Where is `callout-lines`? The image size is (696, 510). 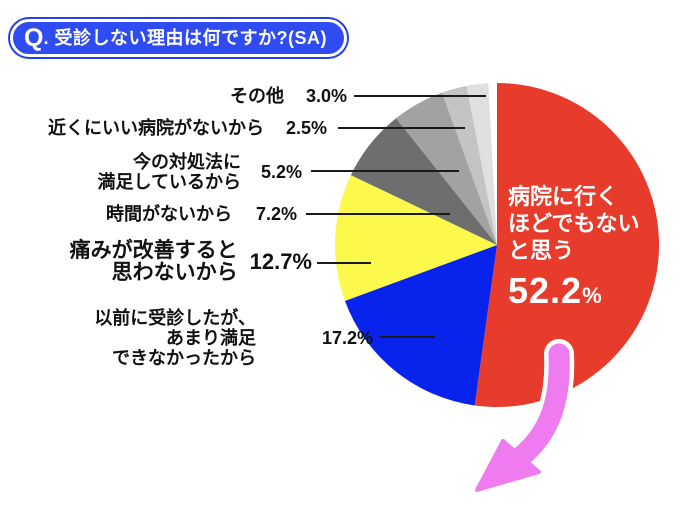 callout-lines is located at coordinates (396, 216).